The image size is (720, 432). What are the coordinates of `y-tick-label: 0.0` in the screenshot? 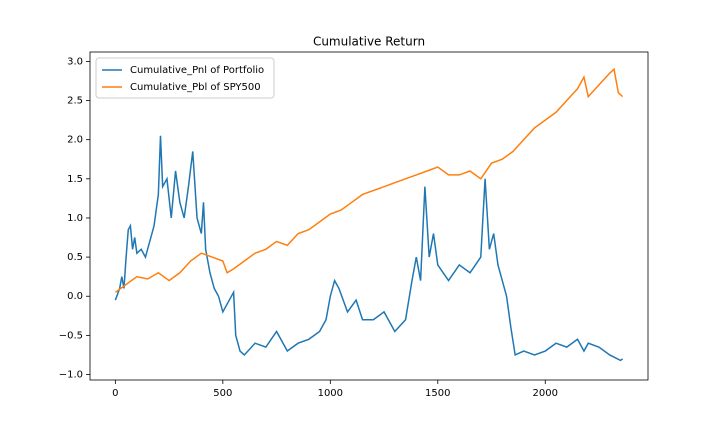 It's located at (75, 296).